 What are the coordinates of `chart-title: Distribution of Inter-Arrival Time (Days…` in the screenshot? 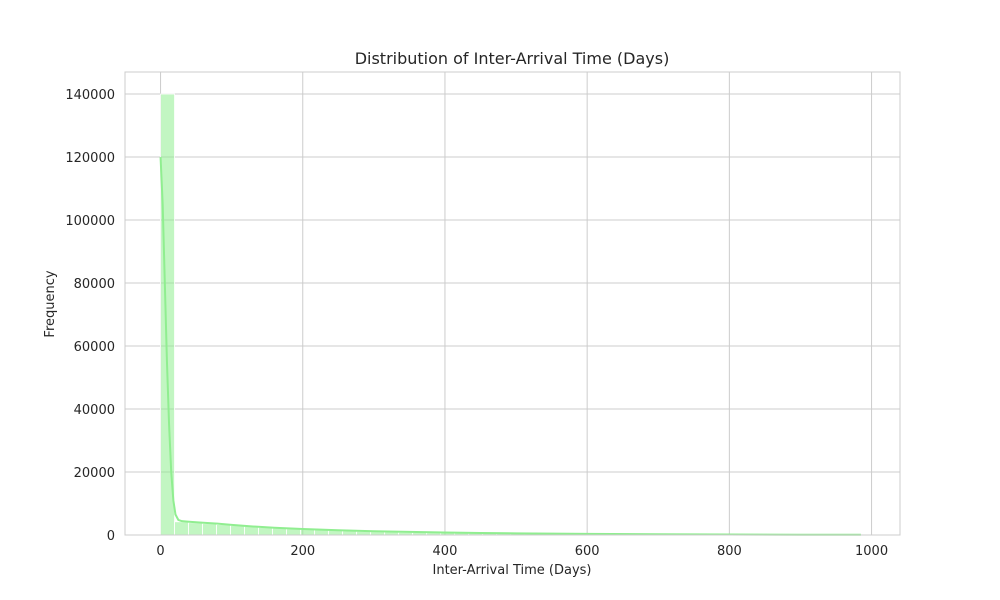 It's located at (512, 58).